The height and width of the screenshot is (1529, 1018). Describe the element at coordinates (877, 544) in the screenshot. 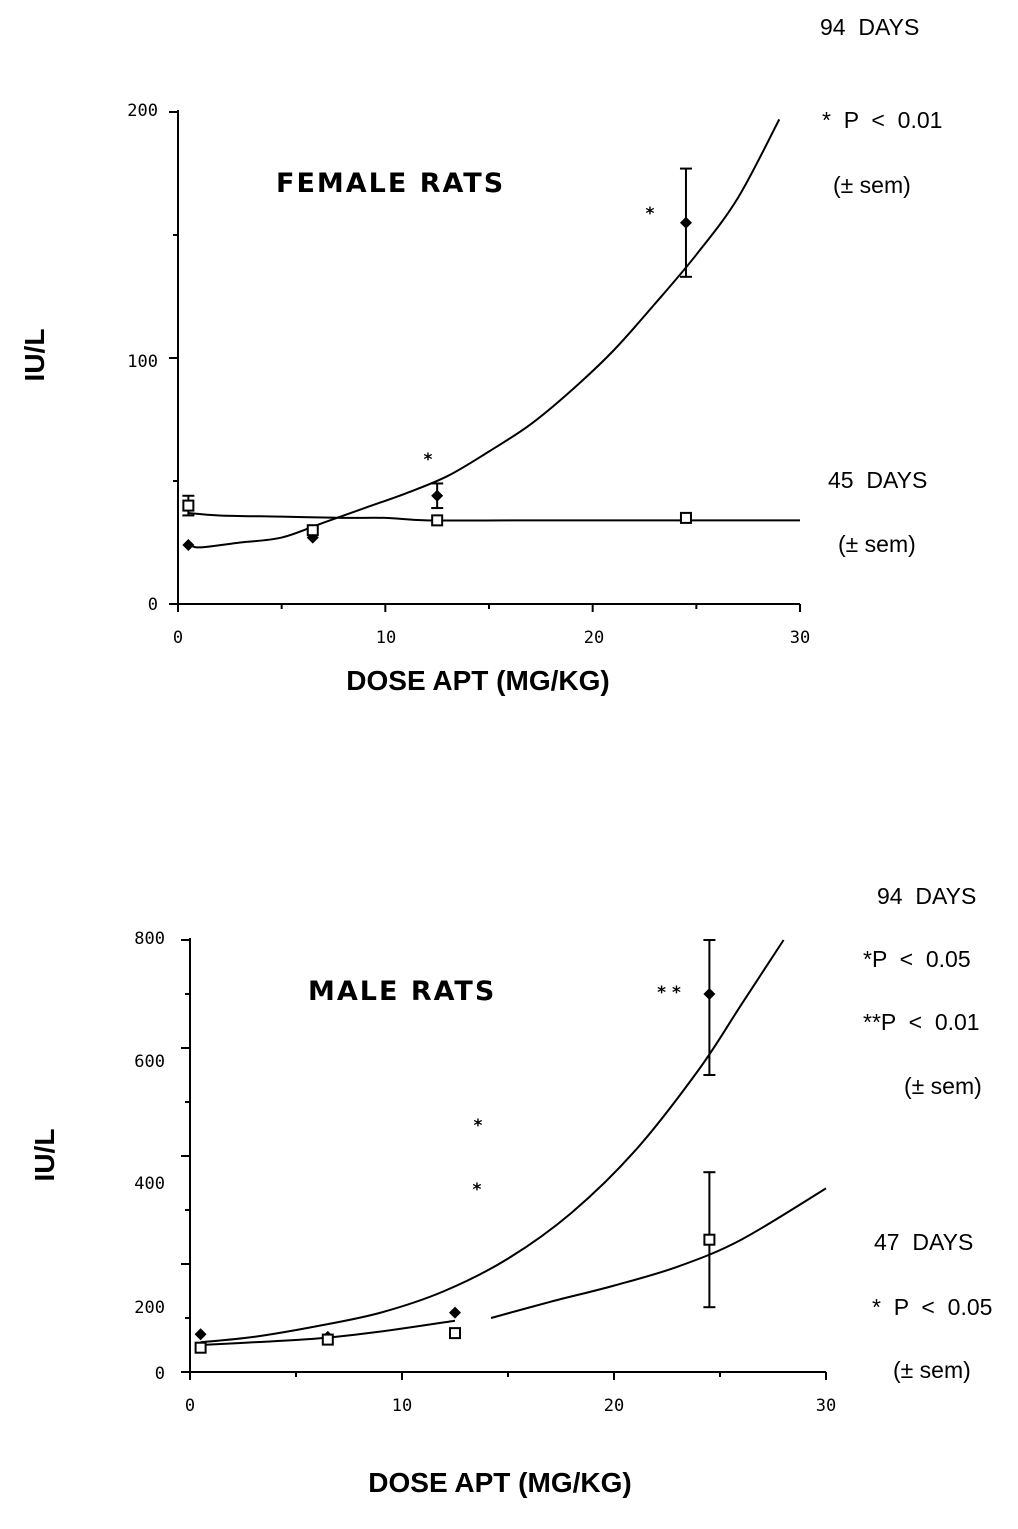

I see `female-annotation-sem-45: (± sem)` at that location.